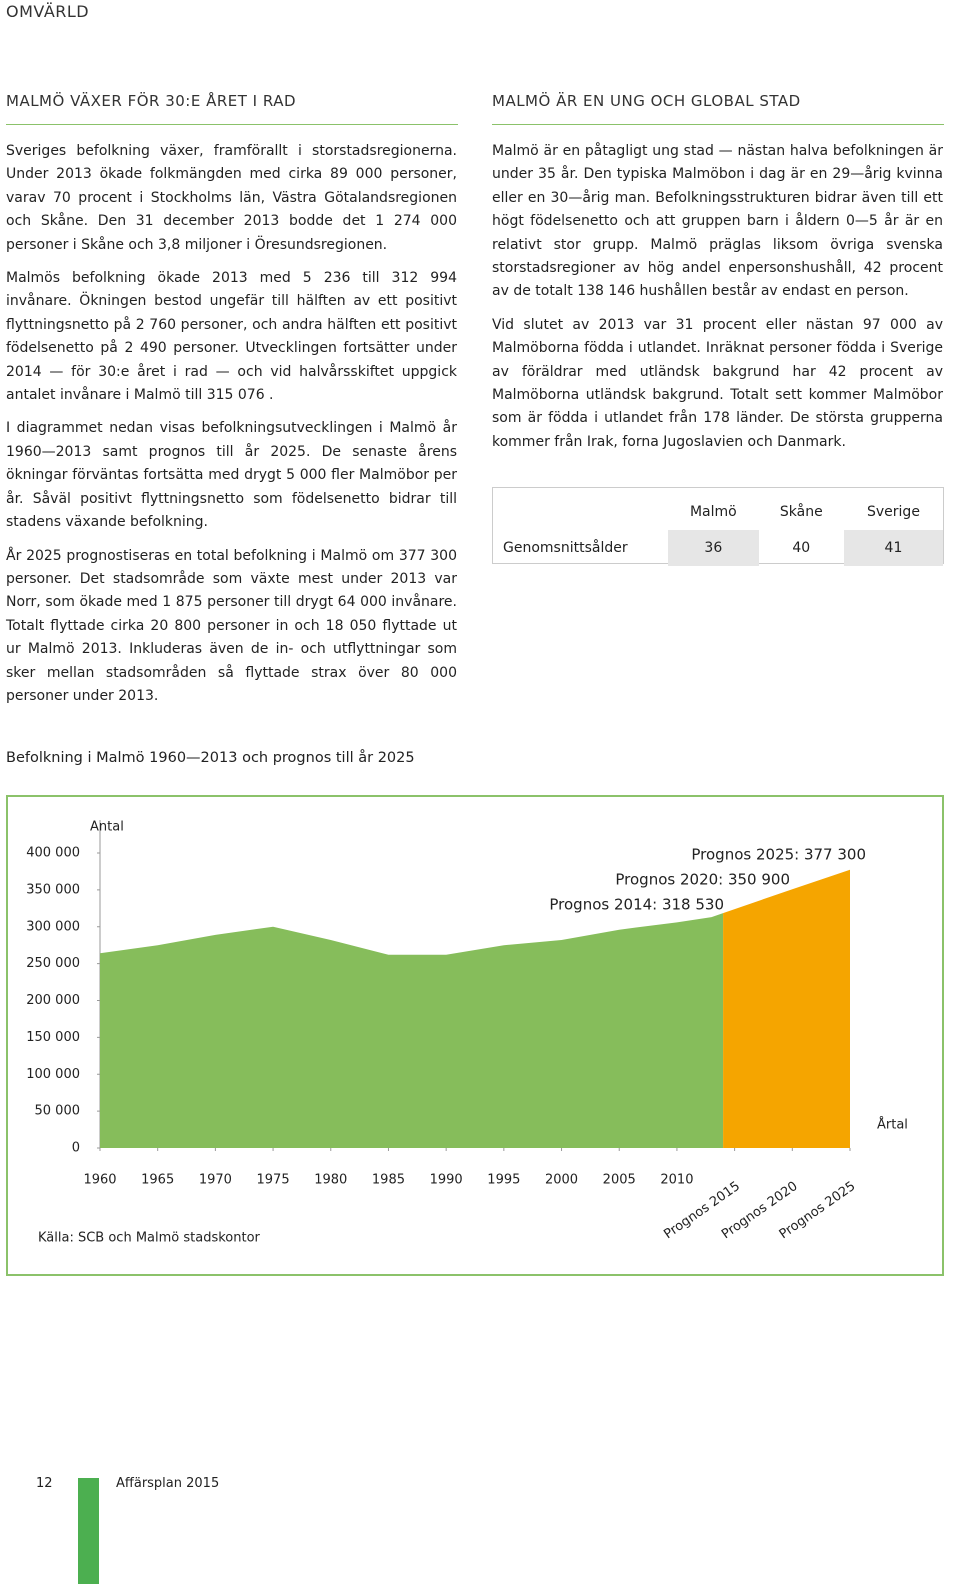  Describe the element at coordinates (893, 548) in the screenshot. I see `cell: 41` at that location.